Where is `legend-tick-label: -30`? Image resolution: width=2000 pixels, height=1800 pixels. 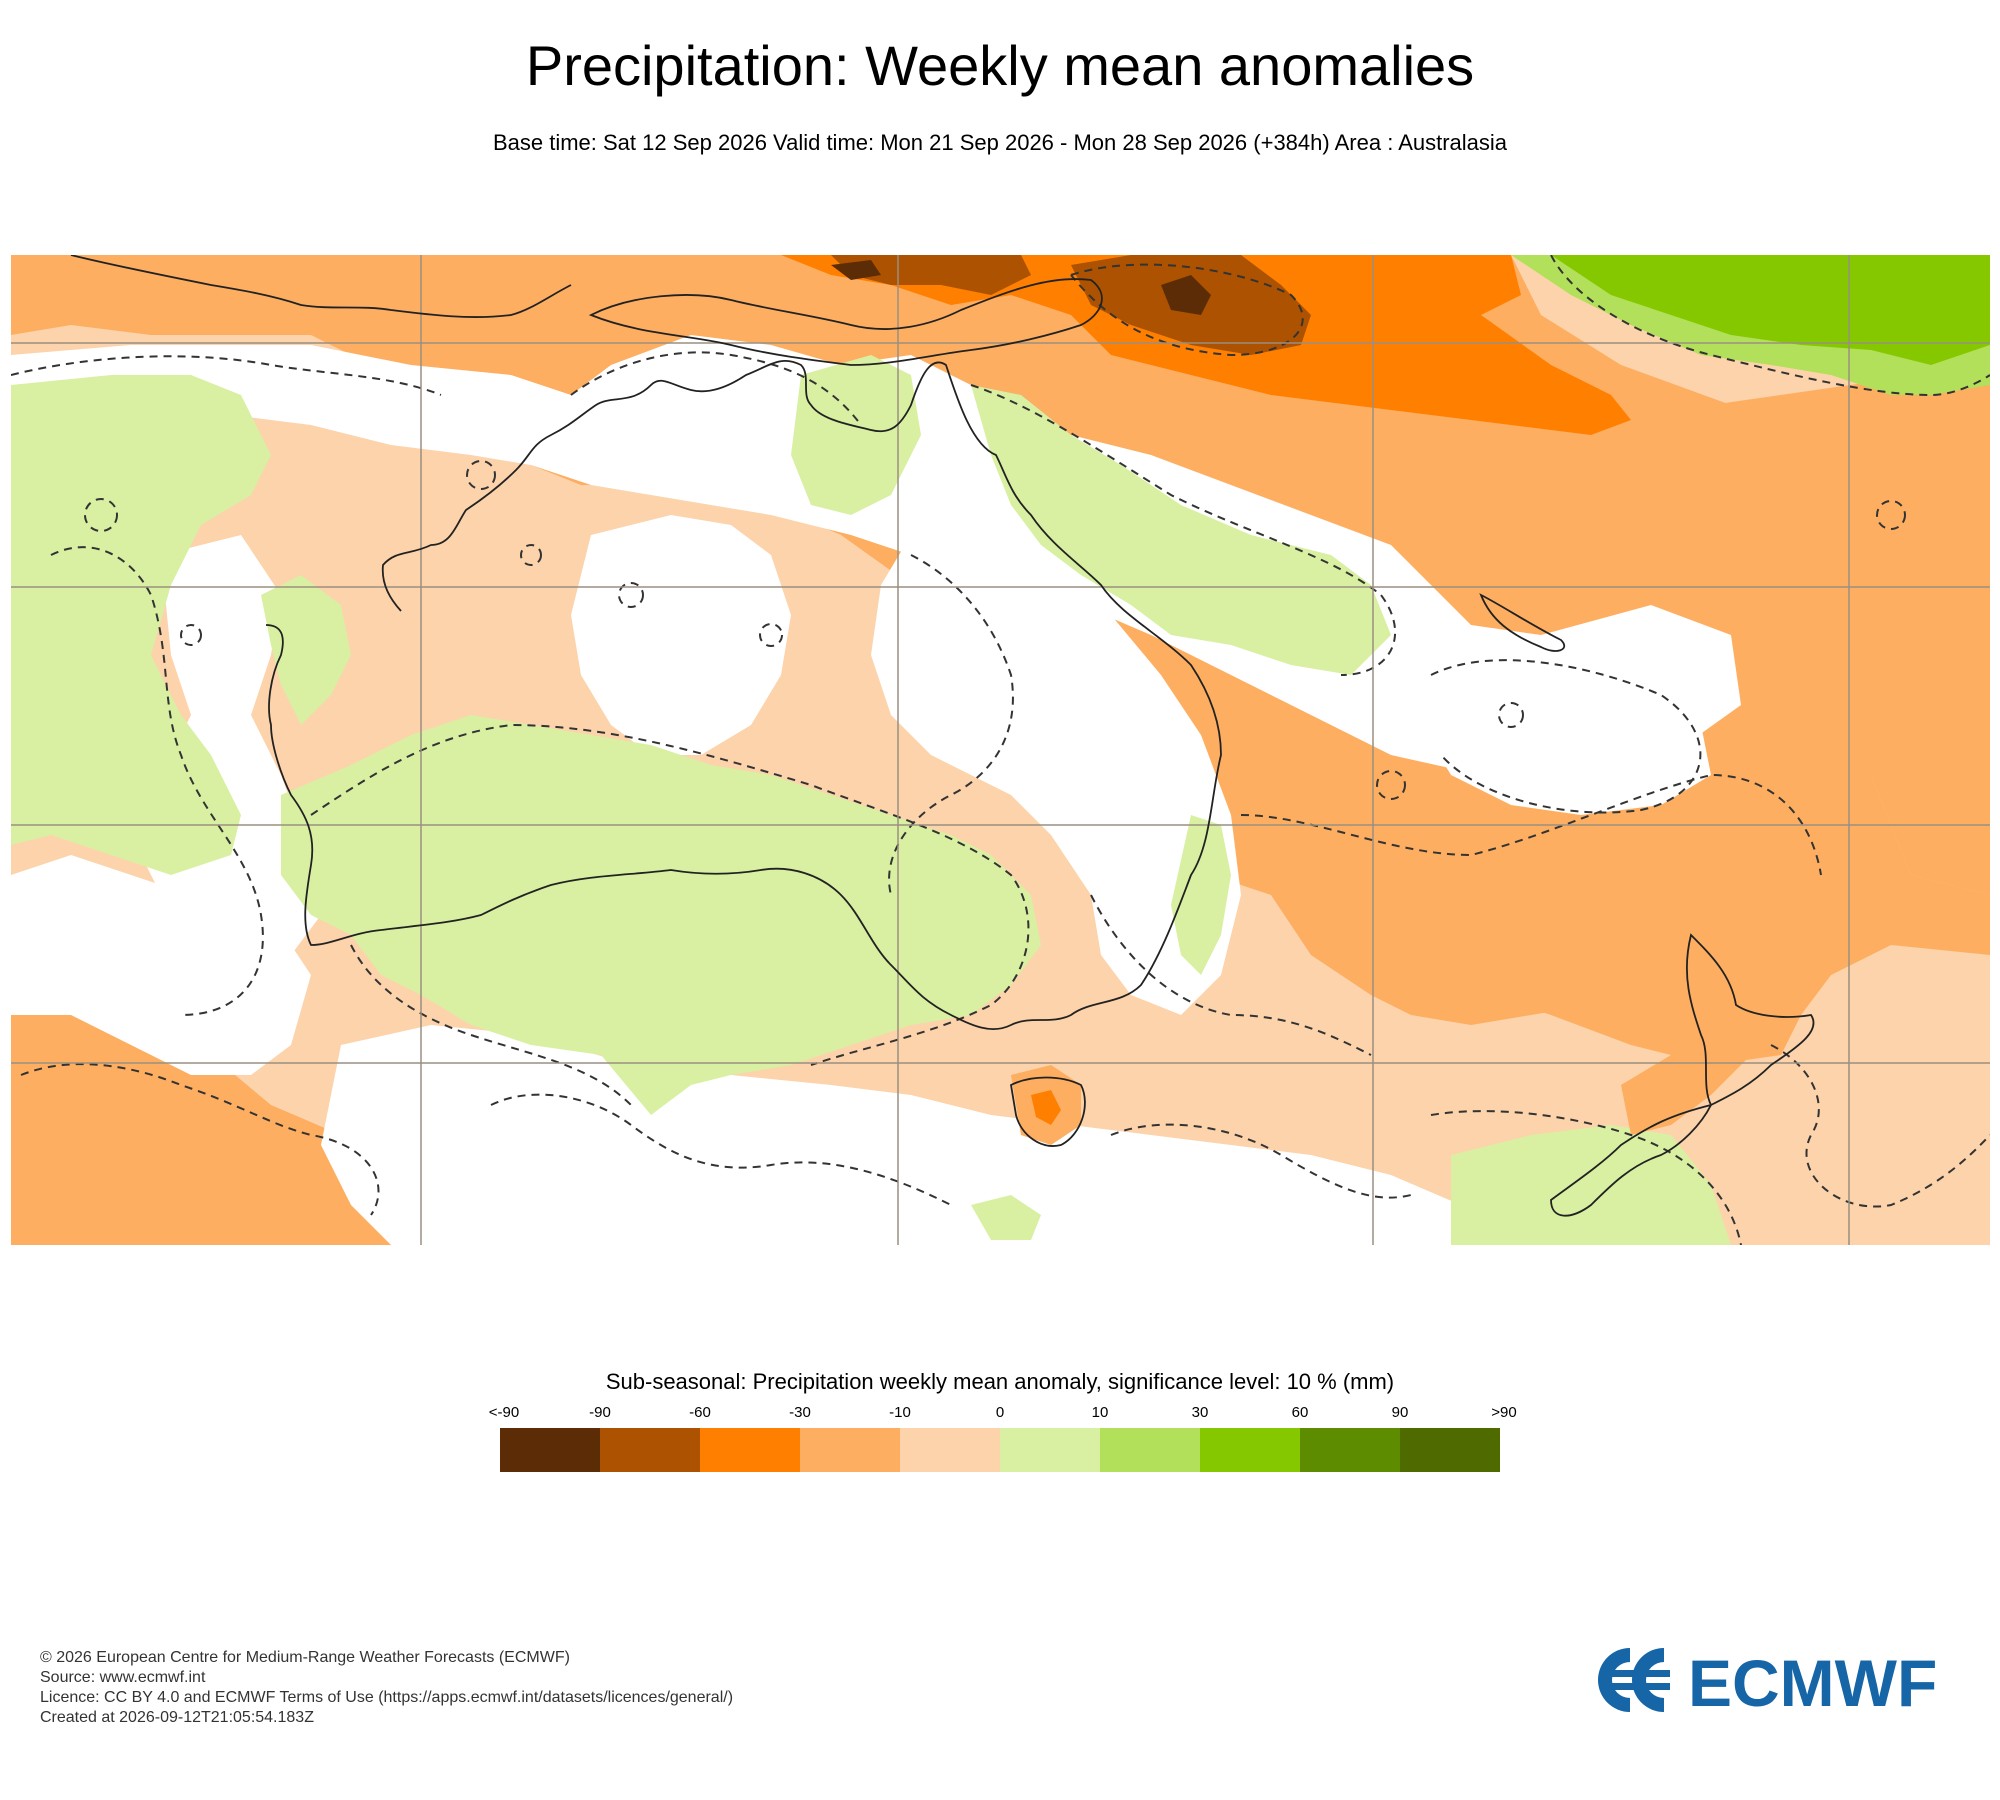 legend-tick-label: -30 is located at coordinates (800, 1412).